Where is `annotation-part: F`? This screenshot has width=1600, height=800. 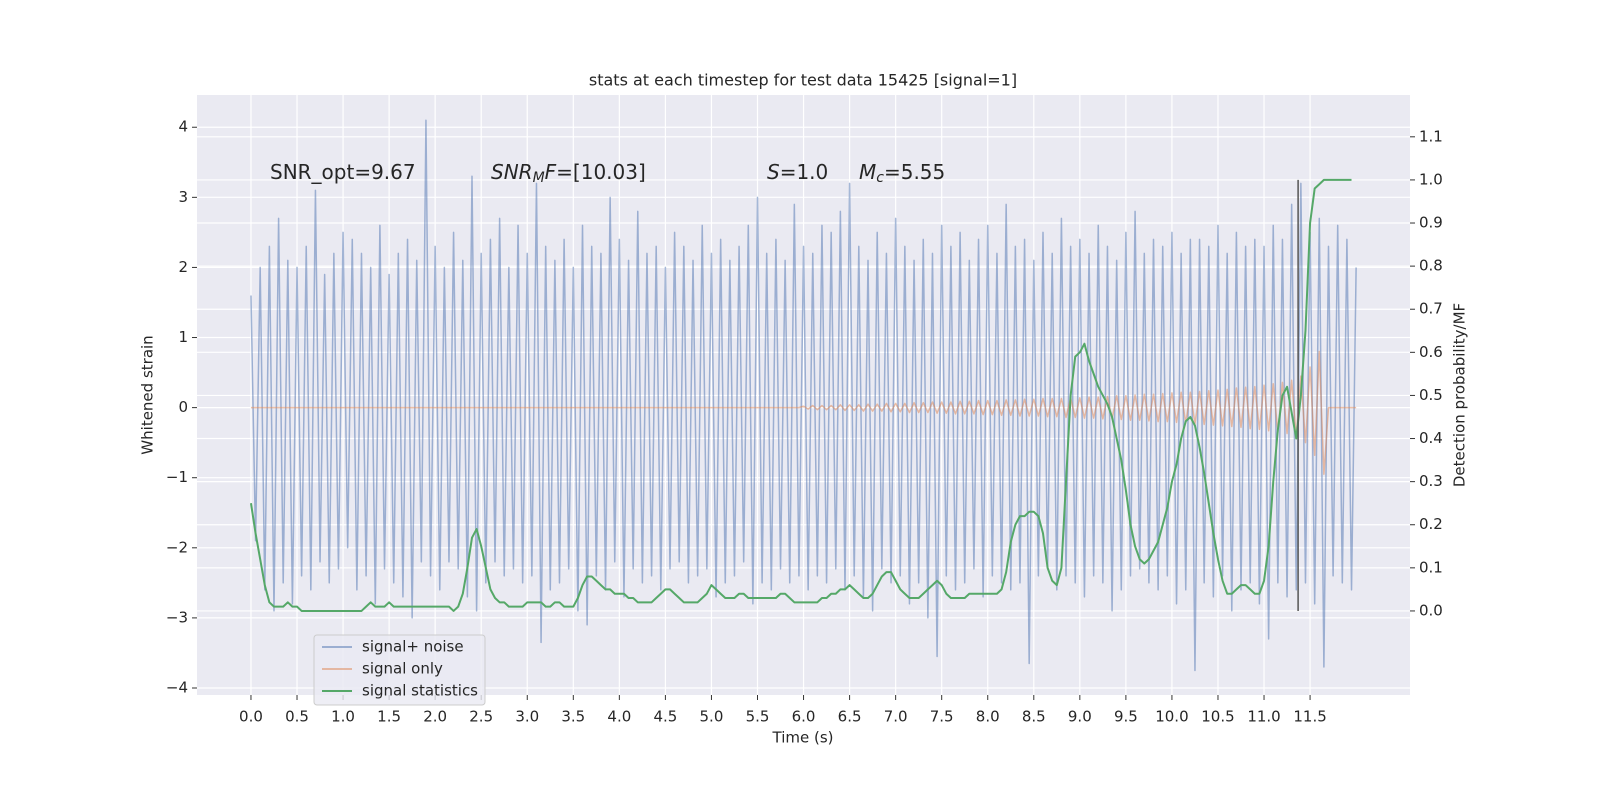
annotation-part: F is located at coordinates (551, 172).